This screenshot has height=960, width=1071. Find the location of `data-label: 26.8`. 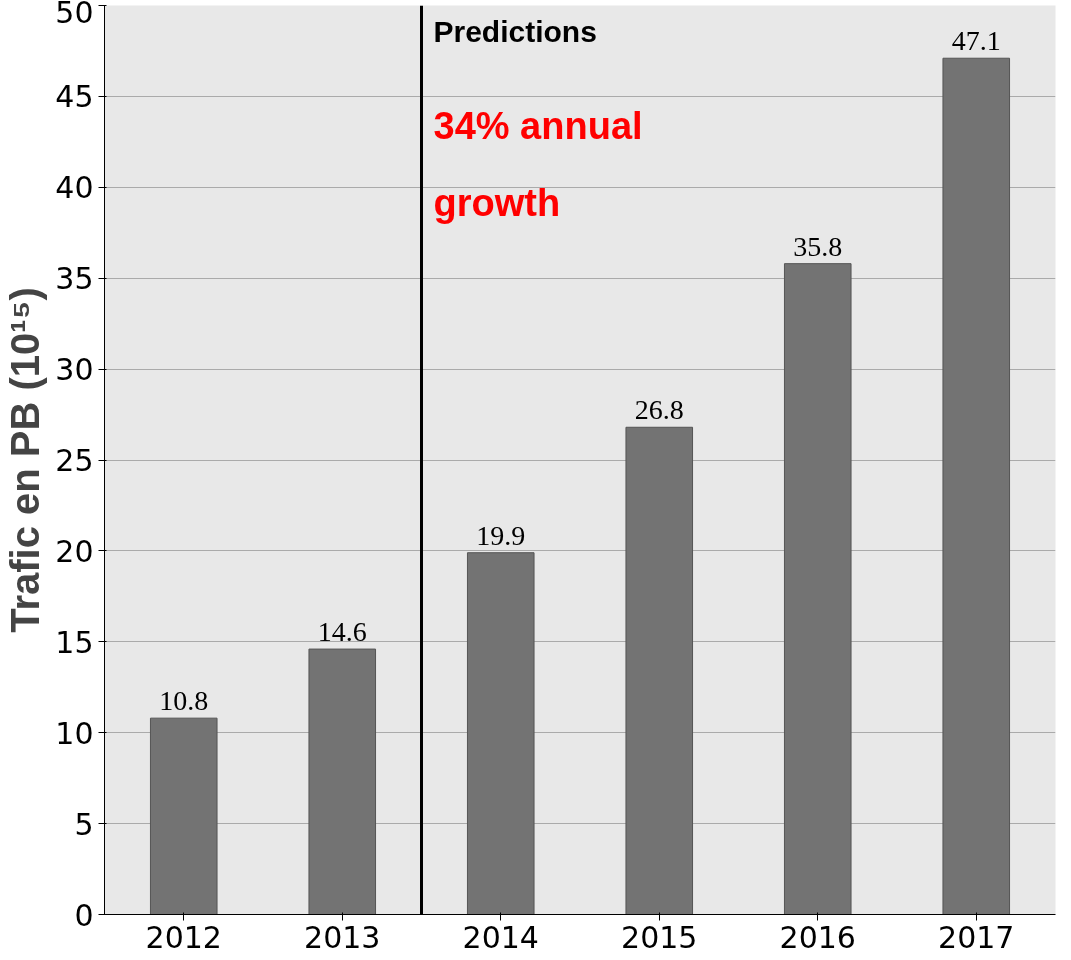

data-label: 26.8 is located at coordinates (659, 410).